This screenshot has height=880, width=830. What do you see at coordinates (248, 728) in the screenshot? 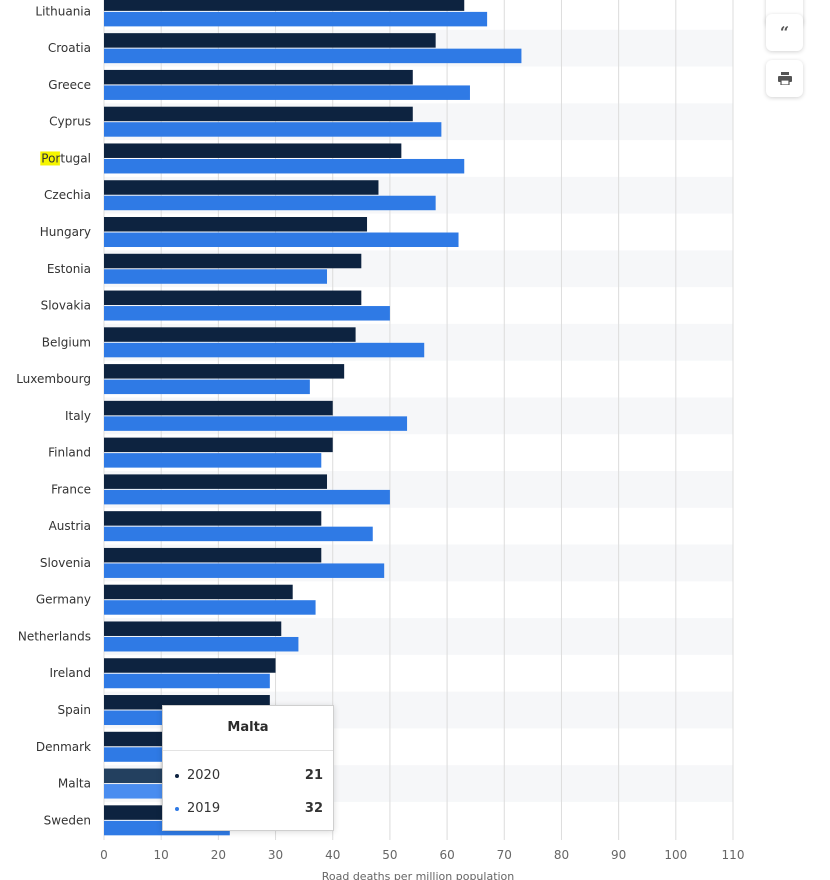
I see `tooltip-title: Malta` at bounding box center [248, 728].